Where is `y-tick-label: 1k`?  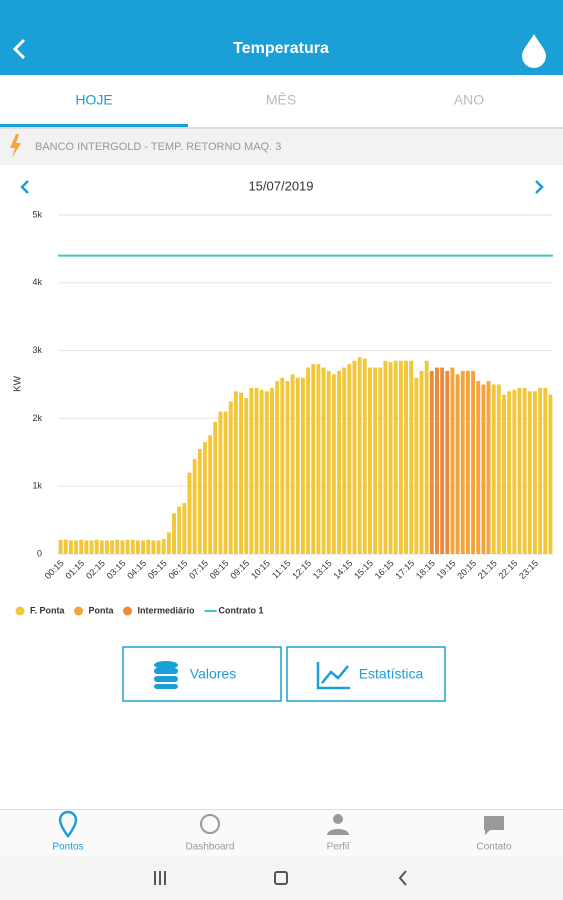
y-tick-label: 1k is located at coordinates (37, 486).